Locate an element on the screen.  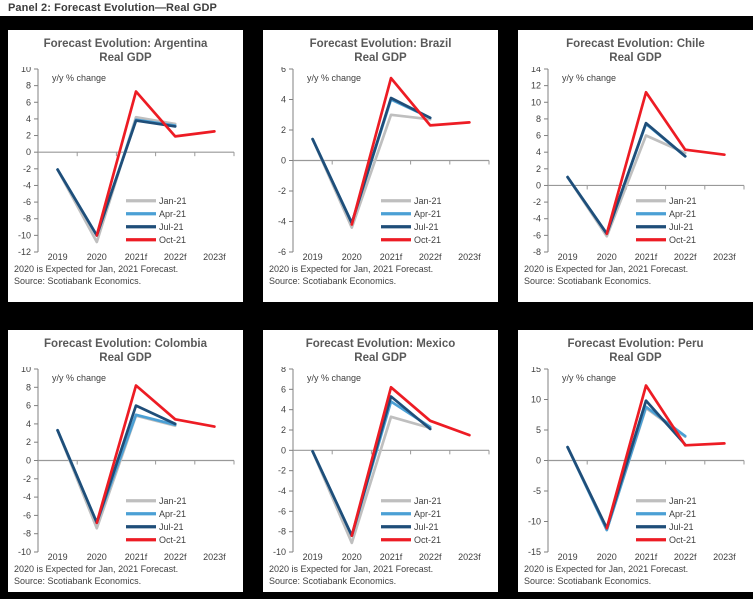
chart-title: Forecast Evolution: Mexico Real GDP is located at coordinates (380, 347).